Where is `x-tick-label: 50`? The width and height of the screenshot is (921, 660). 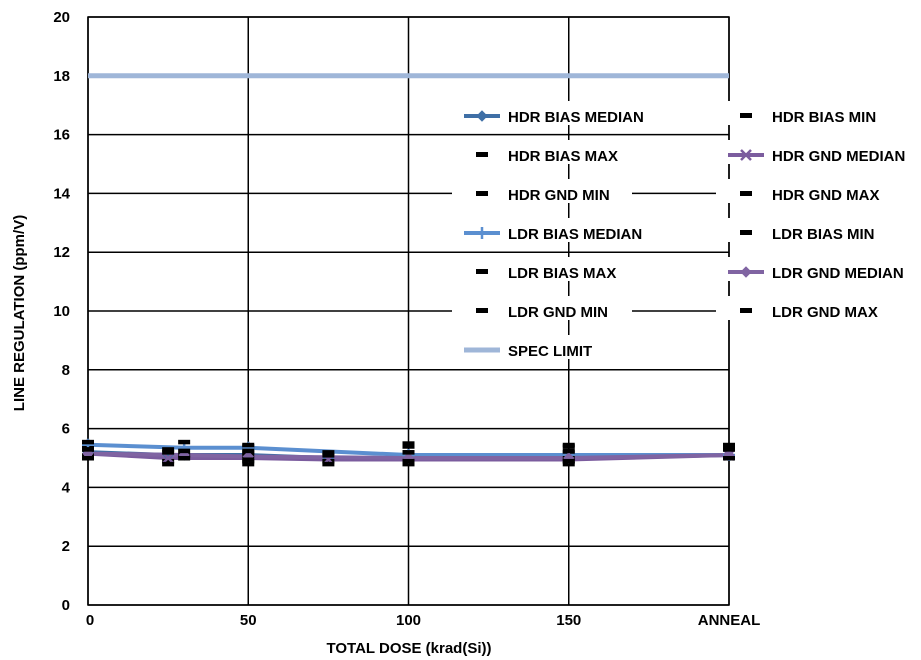 x-tick-label: 50 is located at coordinates (248, 620).